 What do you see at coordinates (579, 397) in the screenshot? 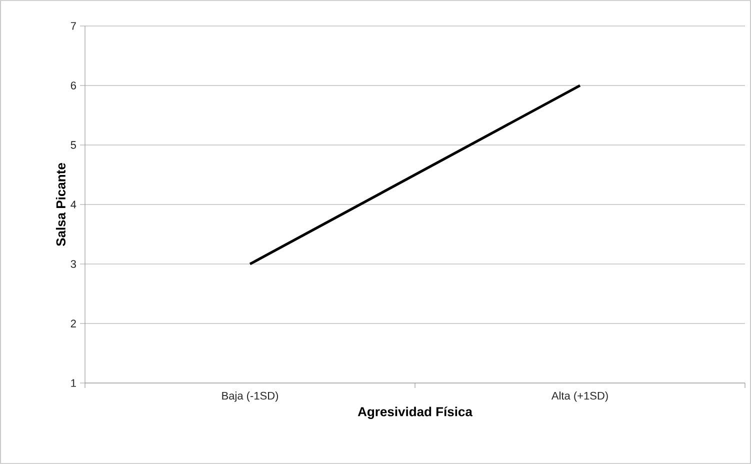
I see `x-tick-label: Alta (+1SD)` at bounding box center [579, 397].